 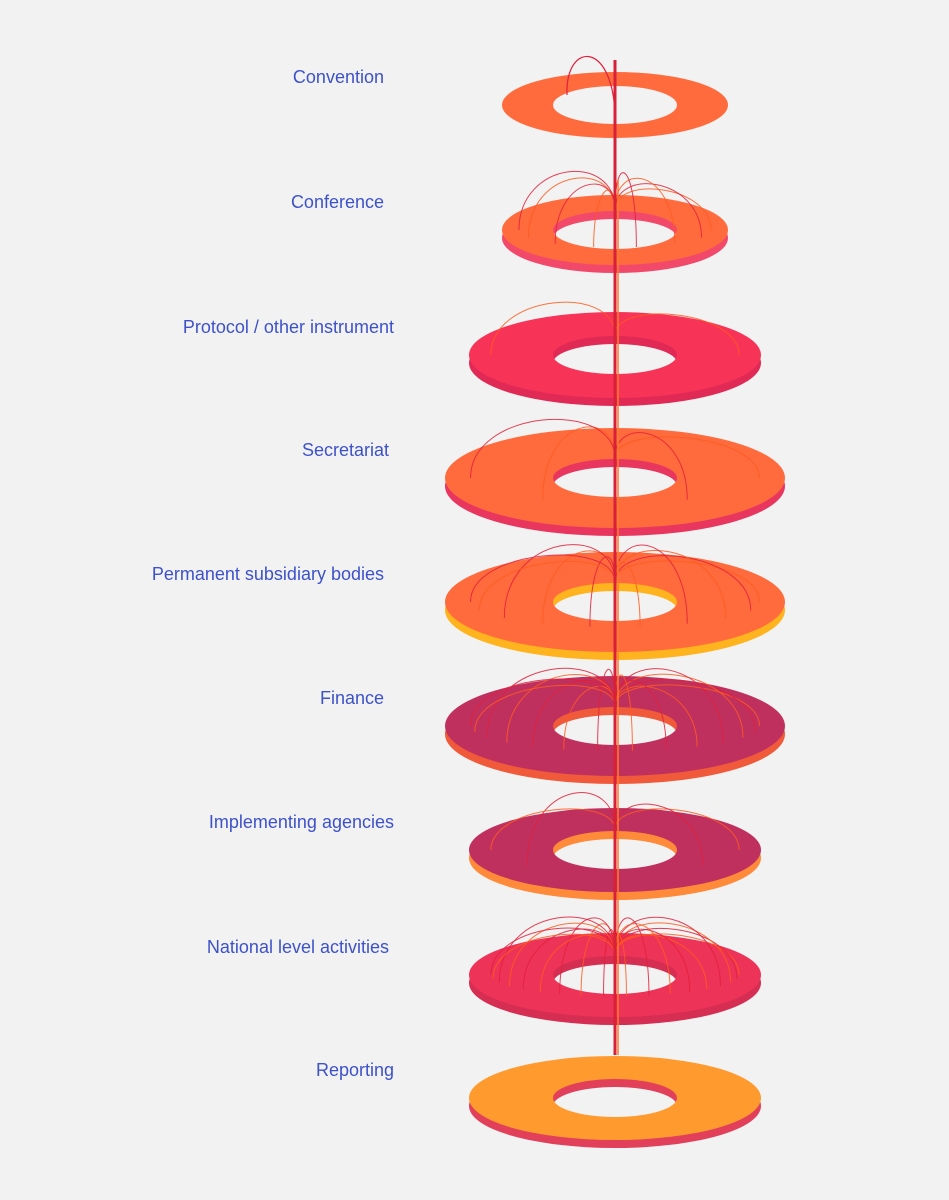 I want to click on layer-label: Finance, so click(x=352, y=698).